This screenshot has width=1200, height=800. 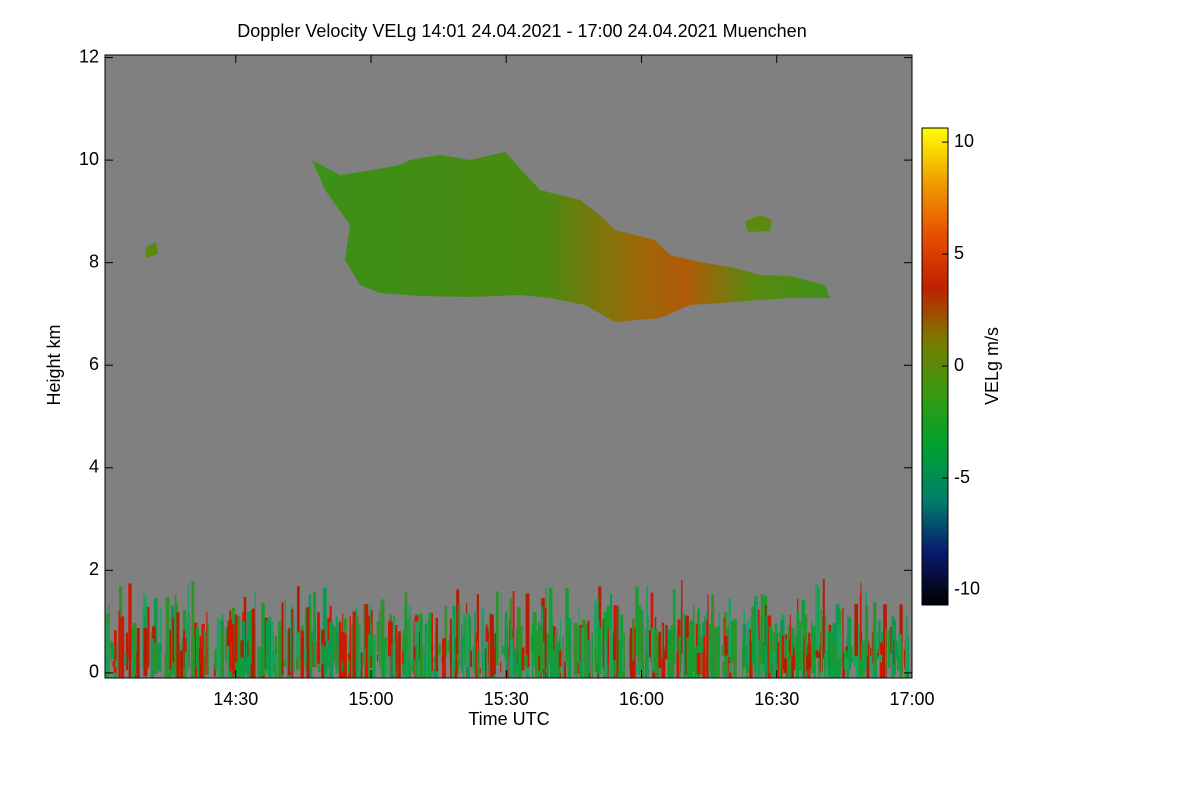 I want to click on y-tick-label: 4, so click(x=94, y=467).